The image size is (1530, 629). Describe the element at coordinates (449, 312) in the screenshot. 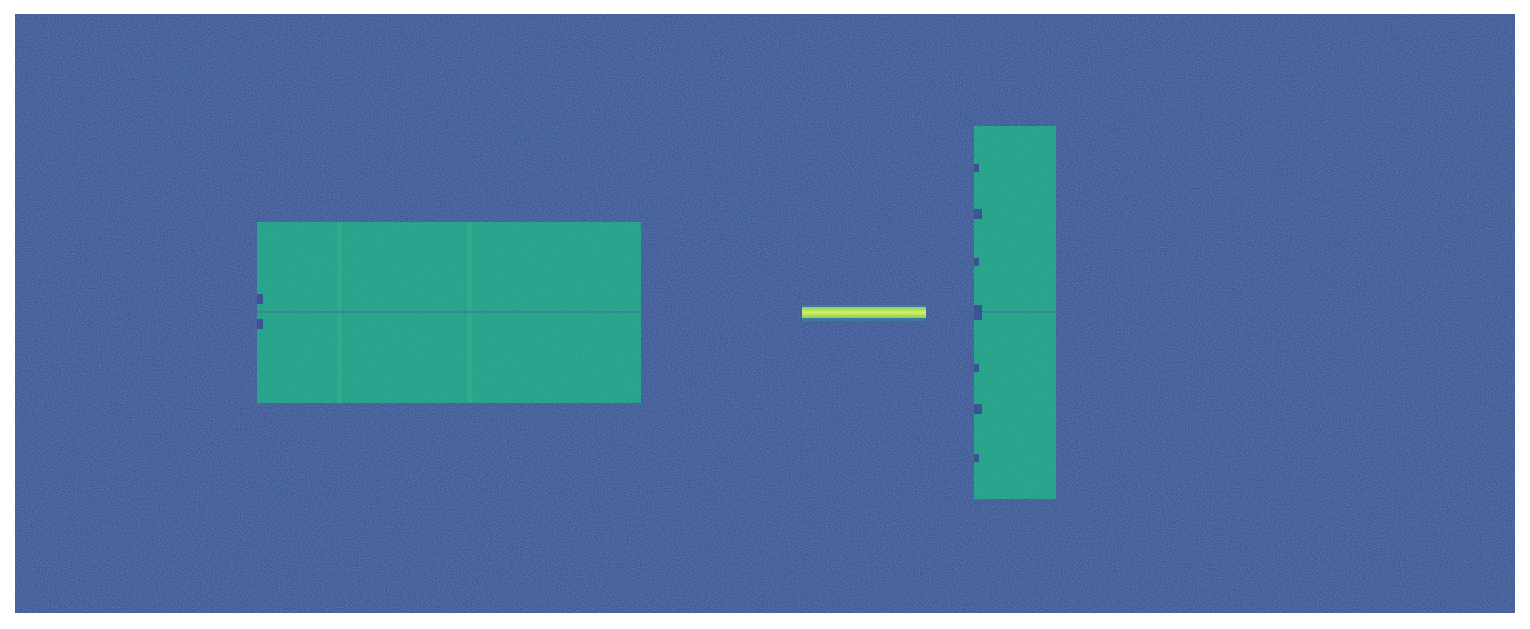

I see `wideband-burst-left` at that location.